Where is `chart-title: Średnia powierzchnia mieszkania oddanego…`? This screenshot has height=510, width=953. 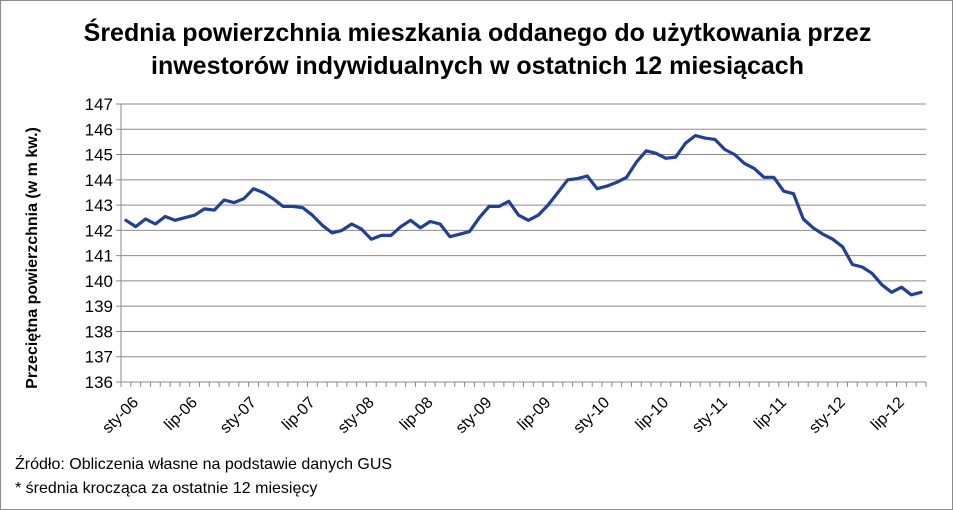
chart-title: Średnia powierzchnia mieszkania oddanego… is located at coordinates (477, 50).